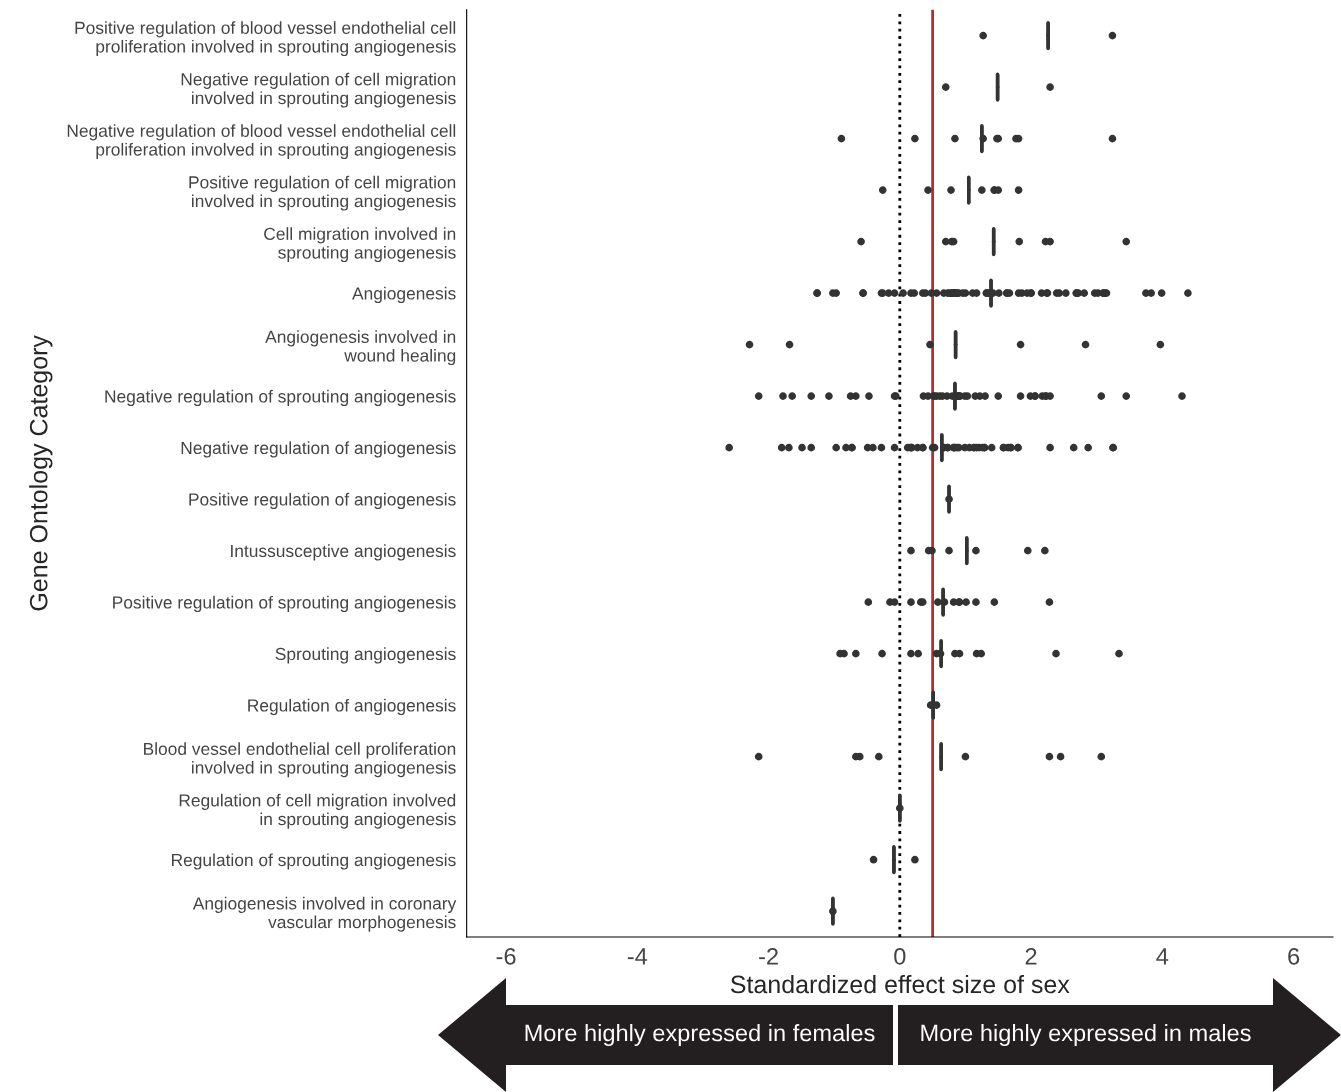  Describe the element at coordinates (360, 245) in the screenshot. I see `y-tick-label: Cell migration involved in sprouting angiogenesis` at that location.